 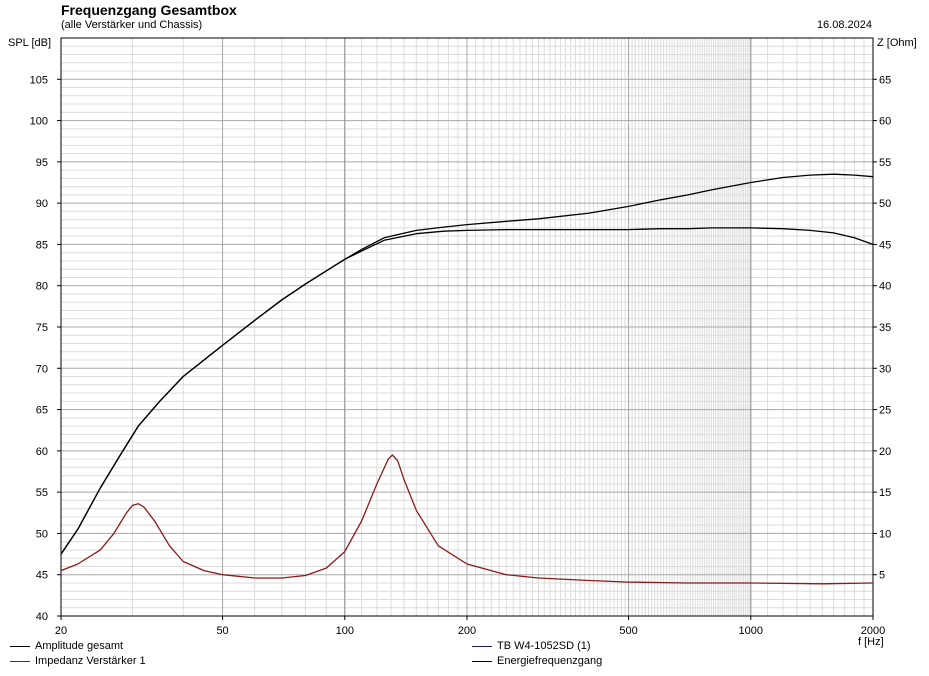 I want to click on legend-swatch-impedance, so click(x=20, y=661).